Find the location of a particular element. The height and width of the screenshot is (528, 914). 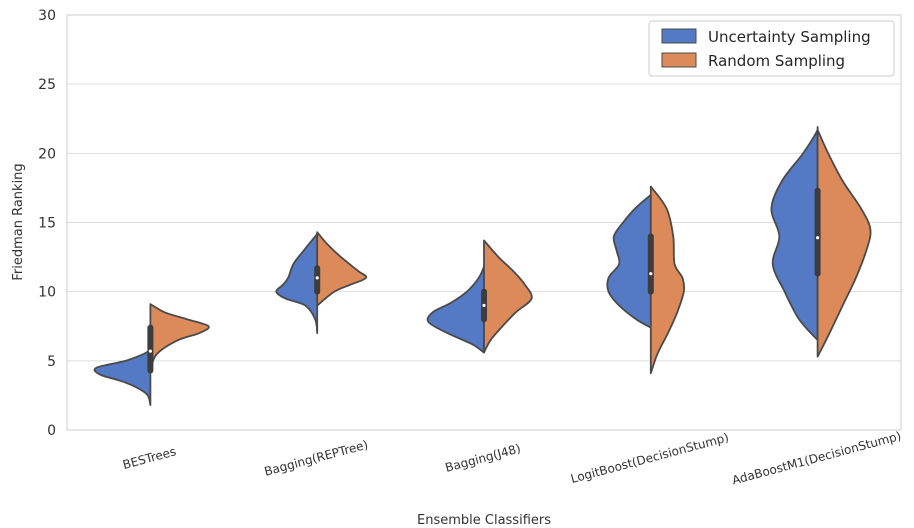

legend-label-uncertainty: Uncertainty Sampling is located at coordinates (789, 37).